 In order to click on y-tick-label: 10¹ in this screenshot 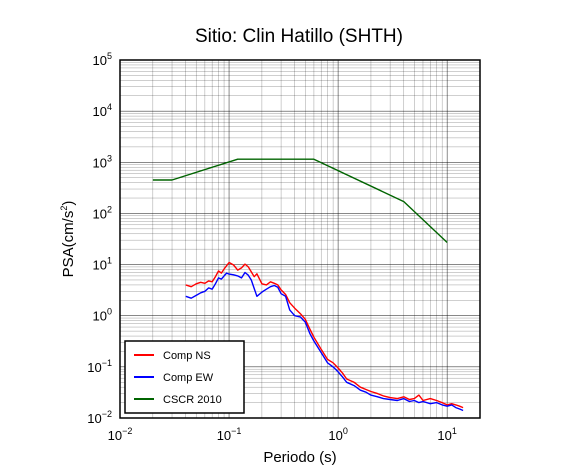, I will do `click(102, 264)`.